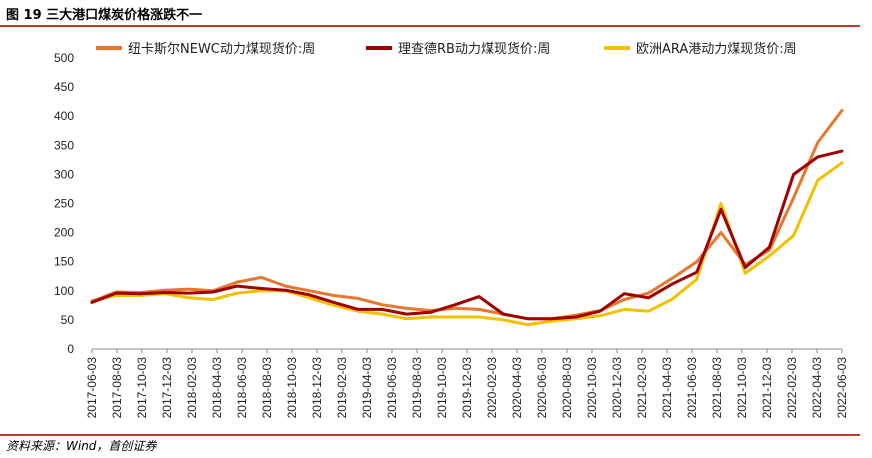 The width and height of the screenshot is (872, 458). Describe the element at coordinates (430, 435) in the screenshot. I see `source-rule` at that location.